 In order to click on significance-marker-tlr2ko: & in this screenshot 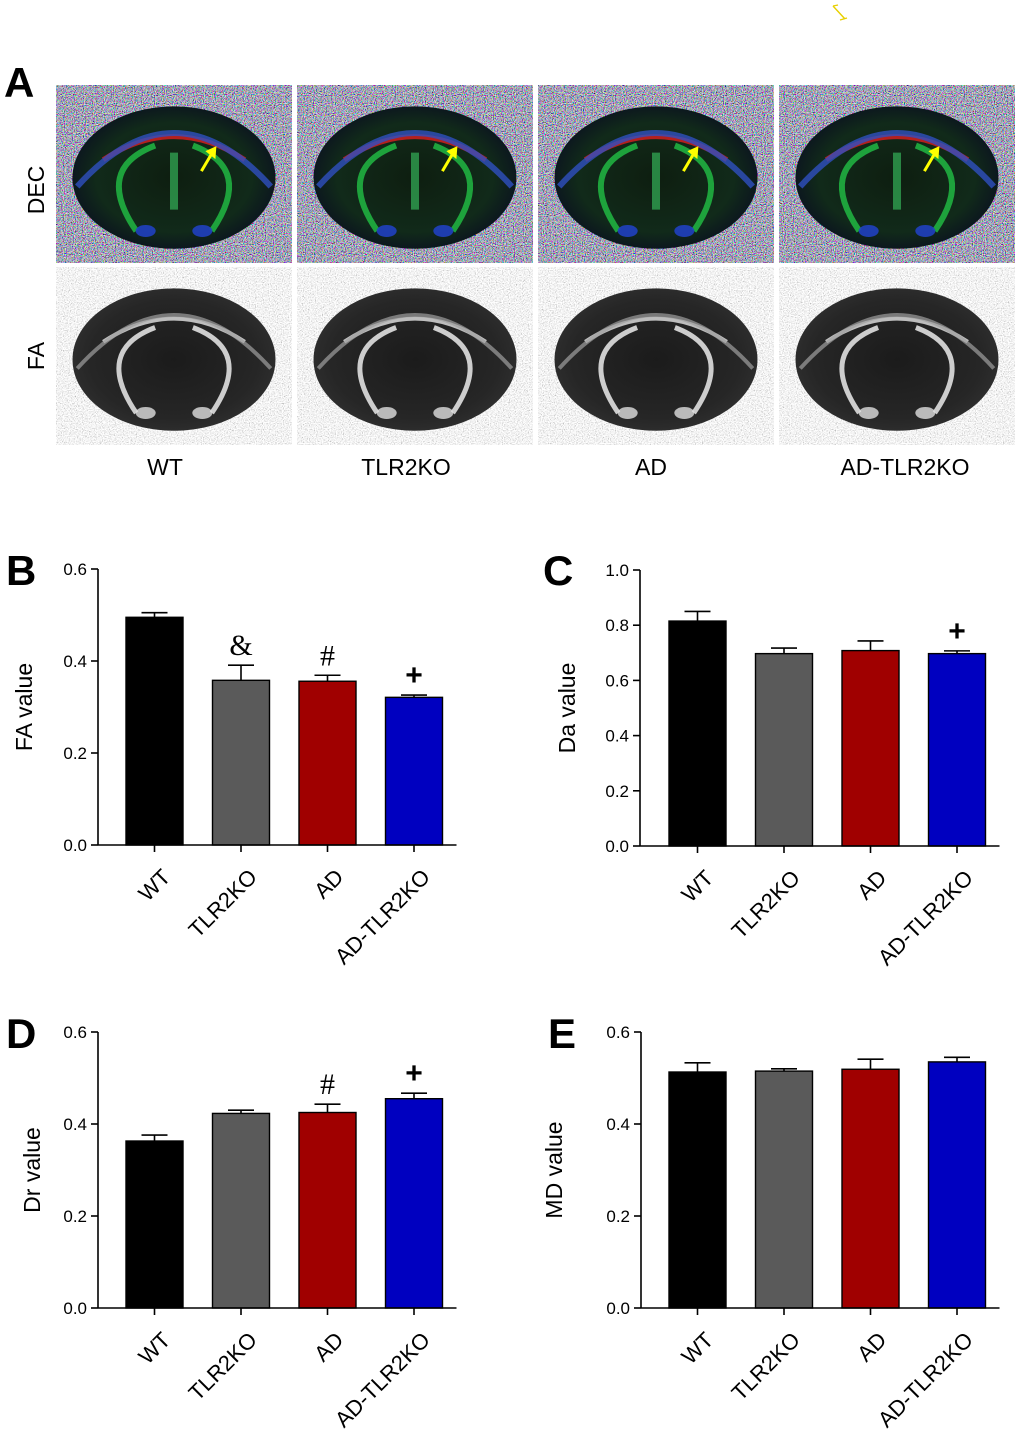, I will do `click(240, 645)`.